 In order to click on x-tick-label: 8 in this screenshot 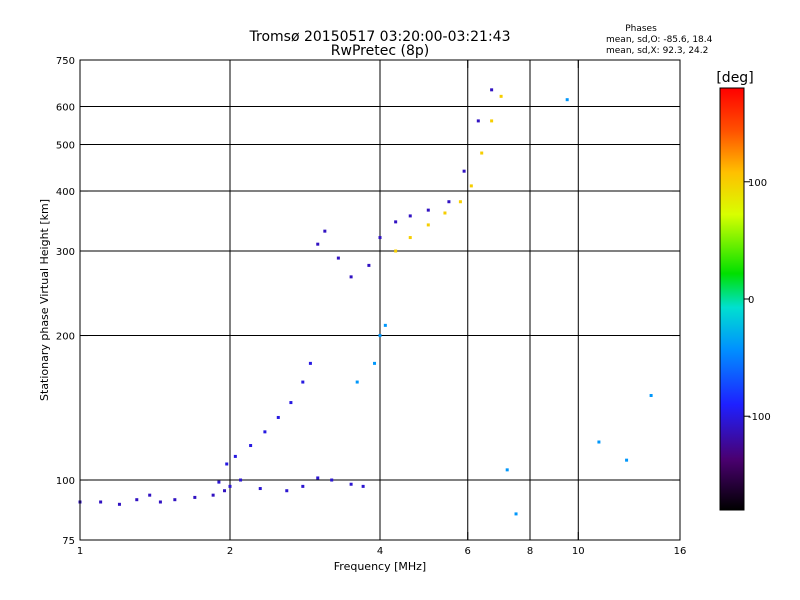, I will do `click(530, 551)`.